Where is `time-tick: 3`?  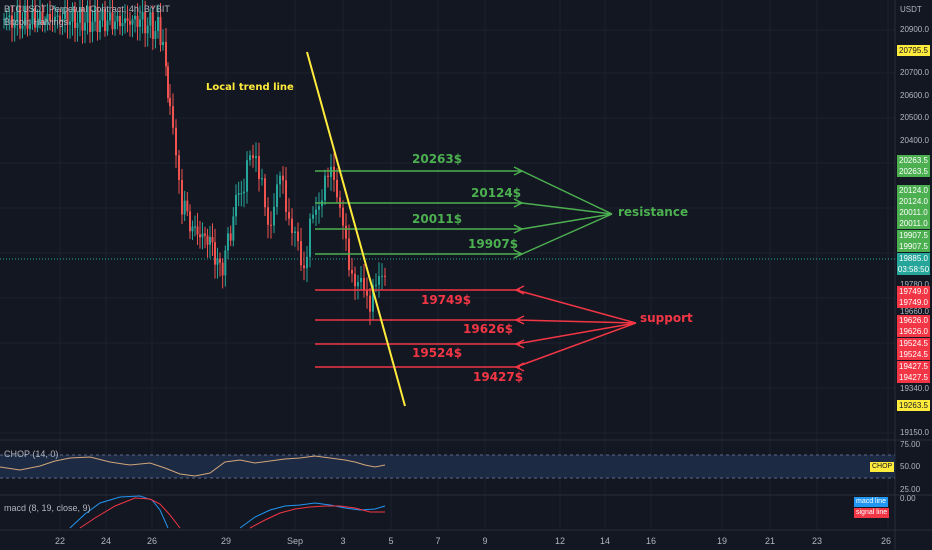 time-tick: 3 is located at coordinates (343, 541).